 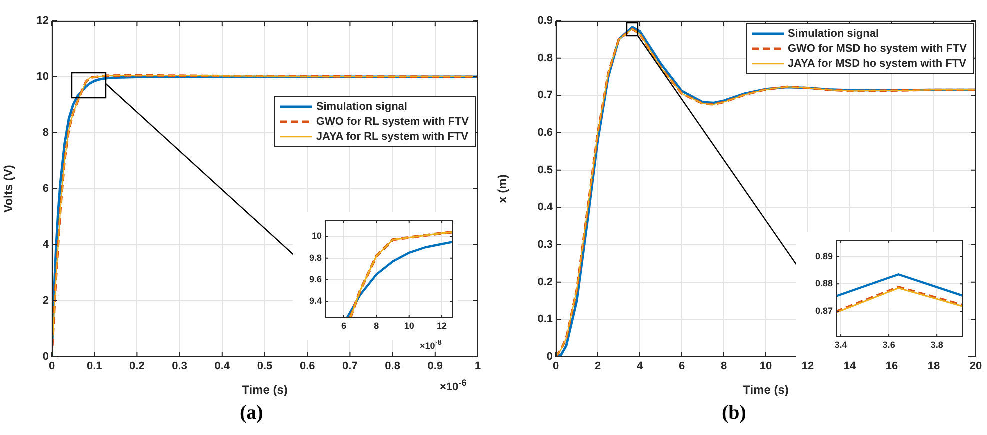 I want to click on y-tick-label: 0.7, so click(x=545, y=96).